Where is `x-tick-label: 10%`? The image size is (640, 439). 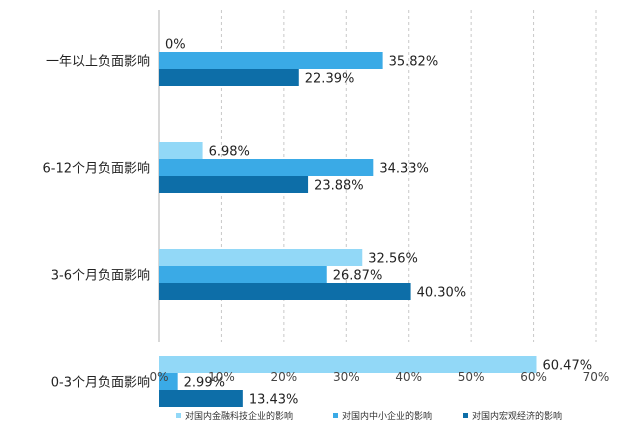 x-tick-label: 10% is located at coordinates (221, 377).